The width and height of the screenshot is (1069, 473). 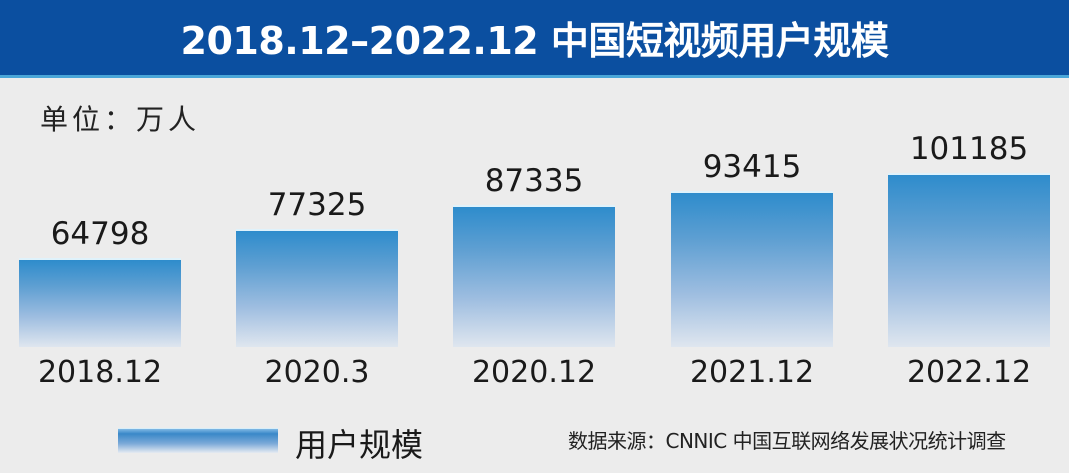 What do you see at coordinates (969, 372) in the screenshot?
I see `x-axis-category-label: 2022.12` at bounding box center [969, 372].